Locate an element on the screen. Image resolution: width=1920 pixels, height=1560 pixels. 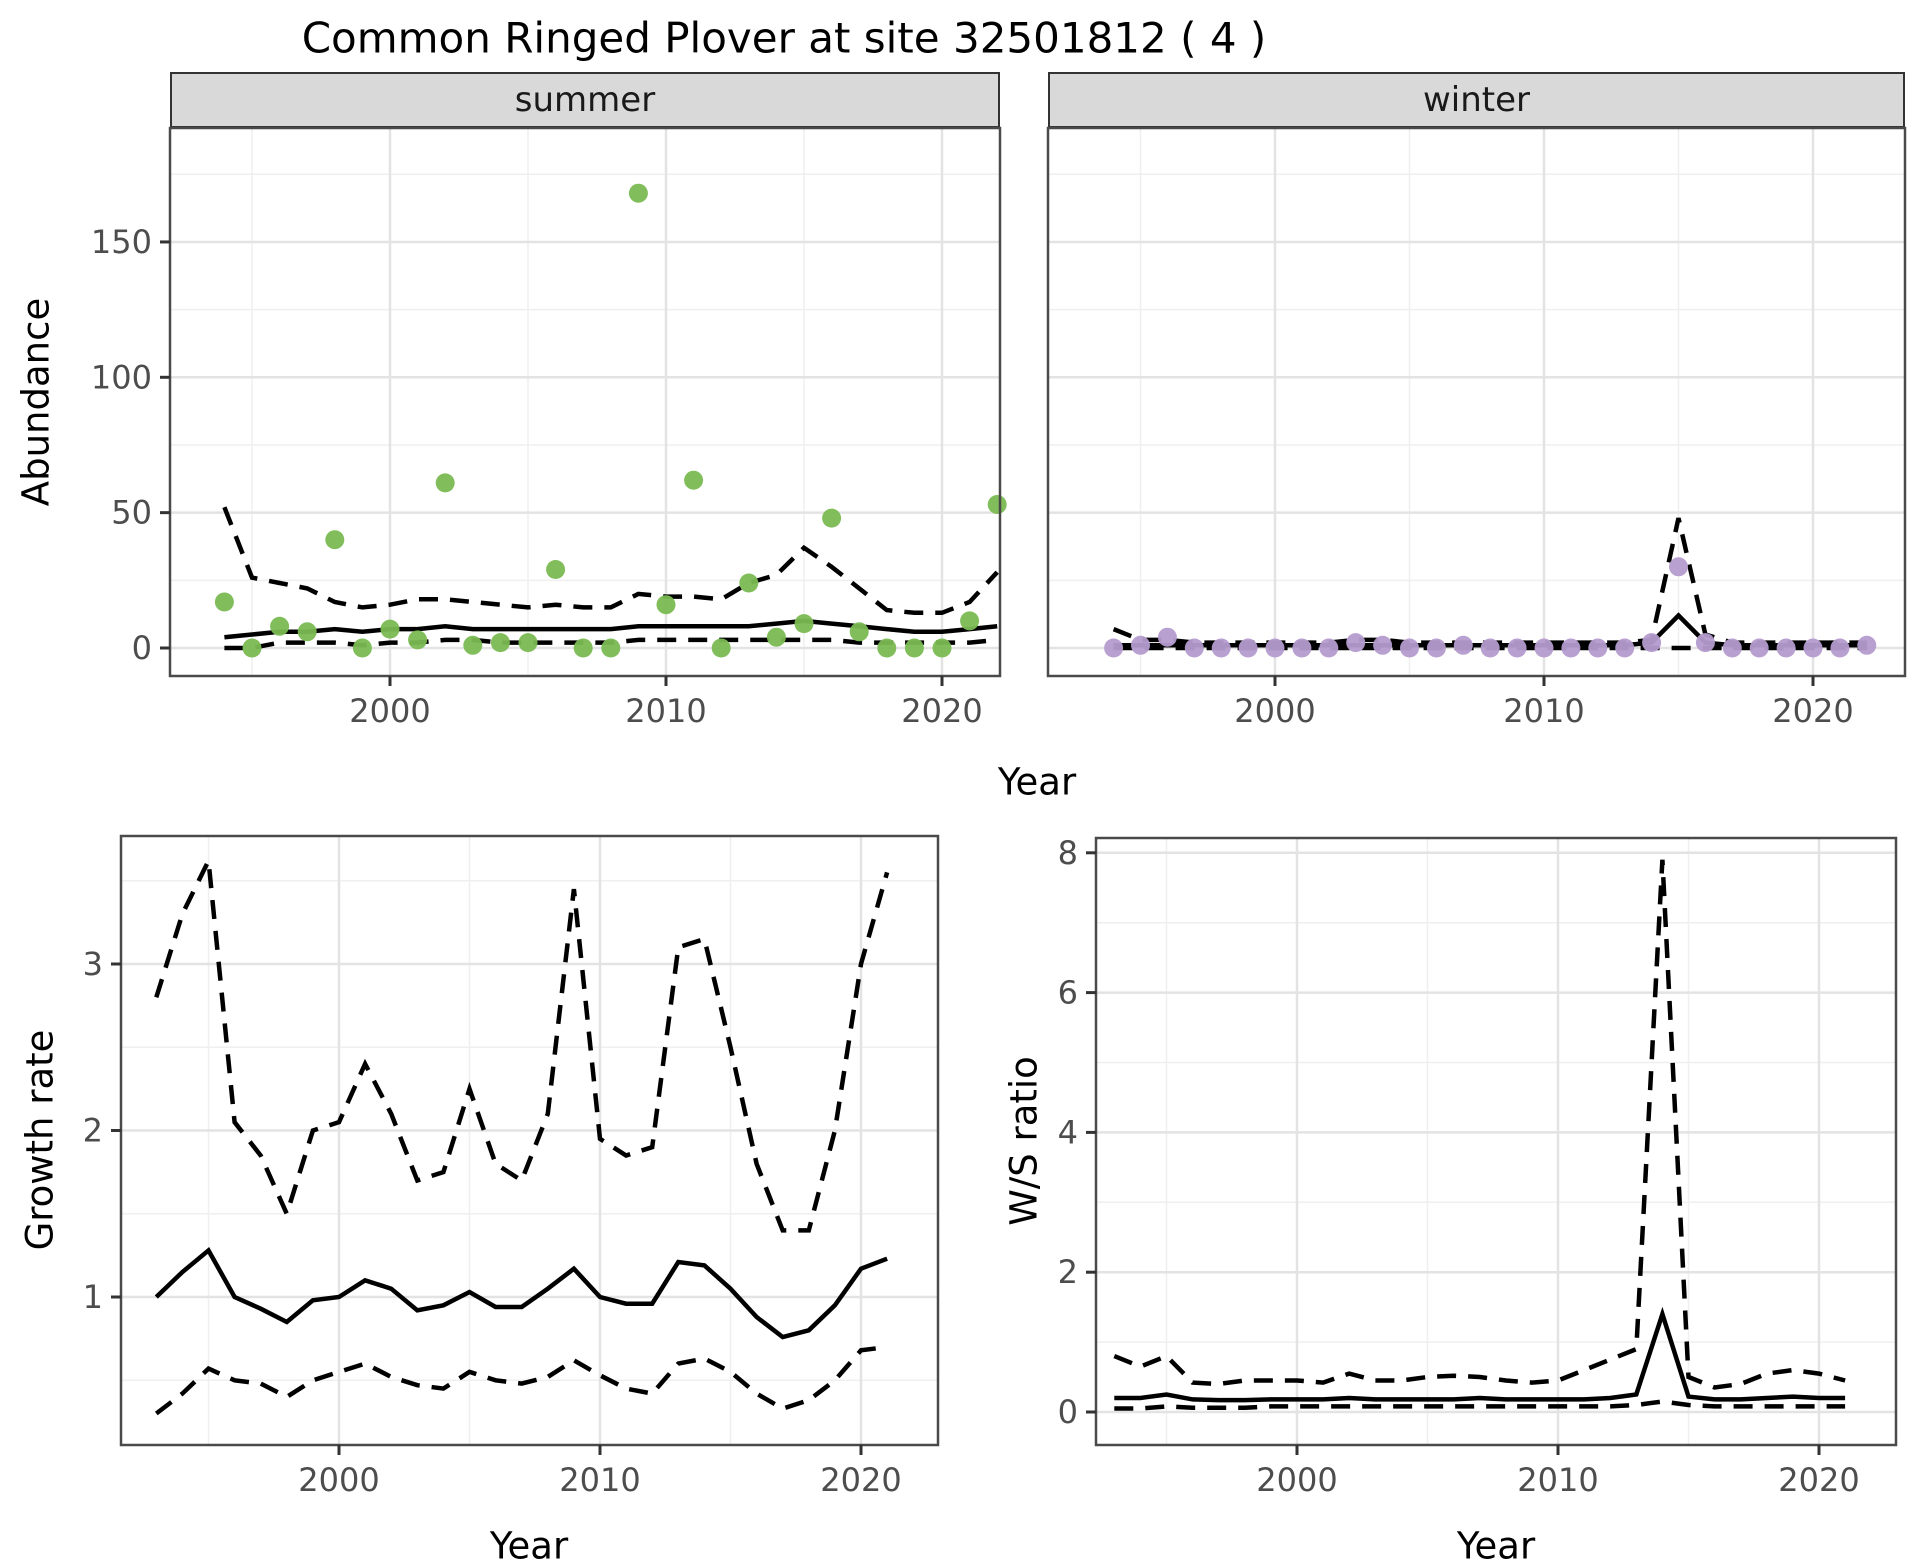
x-axis-title-year-ws: Year is located at coordinates (1496, 1542).